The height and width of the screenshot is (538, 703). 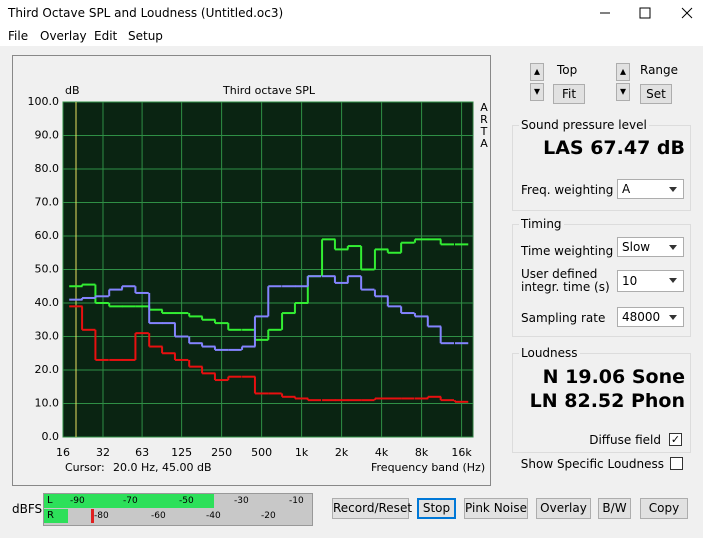 I want to click on label: User defined, so click(x=559, y=274).